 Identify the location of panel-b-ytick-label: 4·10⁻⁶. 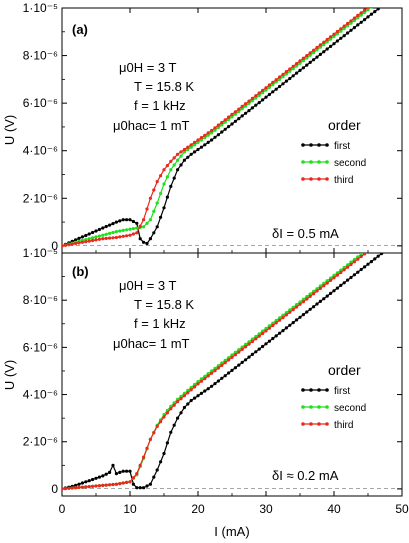
(40, 395).